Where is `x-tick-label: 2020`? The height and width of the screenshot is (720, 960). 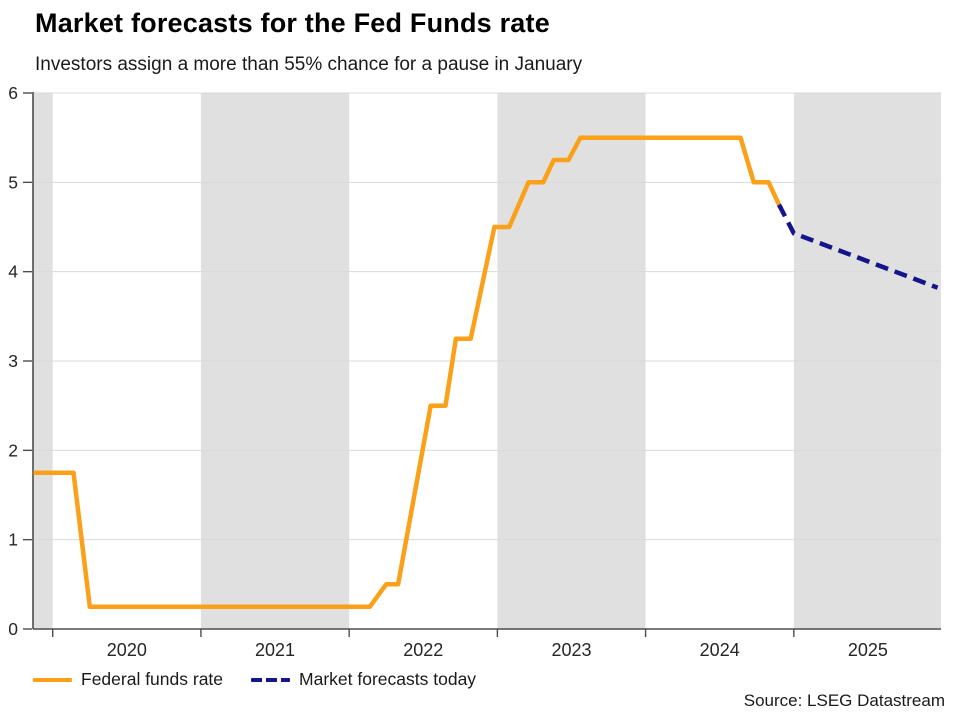 x-tick-label: 2020 is located at coordinates (127, 650).